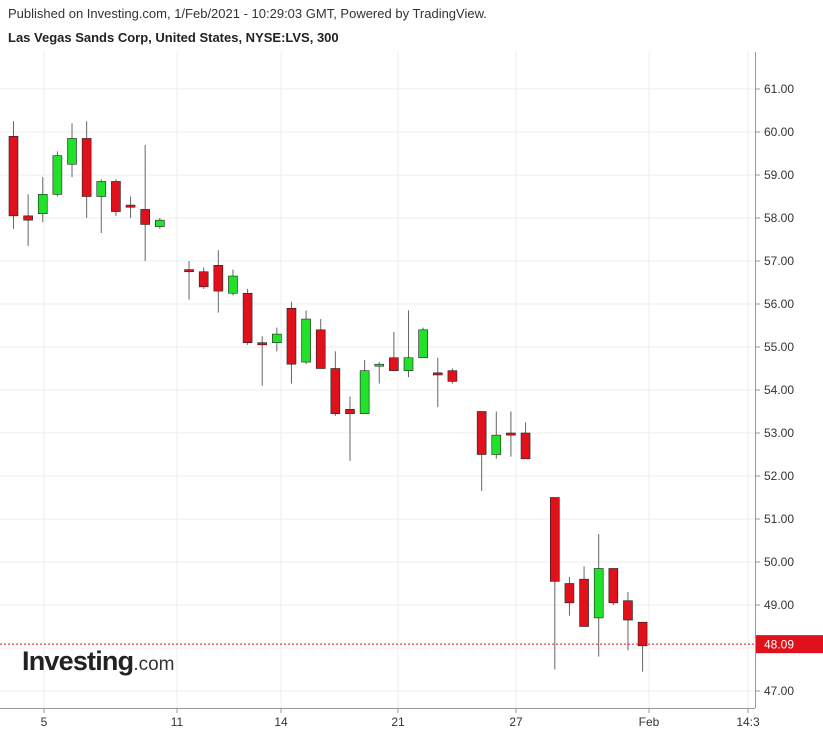 The width and height of the screenshot is (823, 735). What do you see at coordinates (44, 722) in the screenshot?
I see `x-tick-label: 5` at bounding box center [44, 722].